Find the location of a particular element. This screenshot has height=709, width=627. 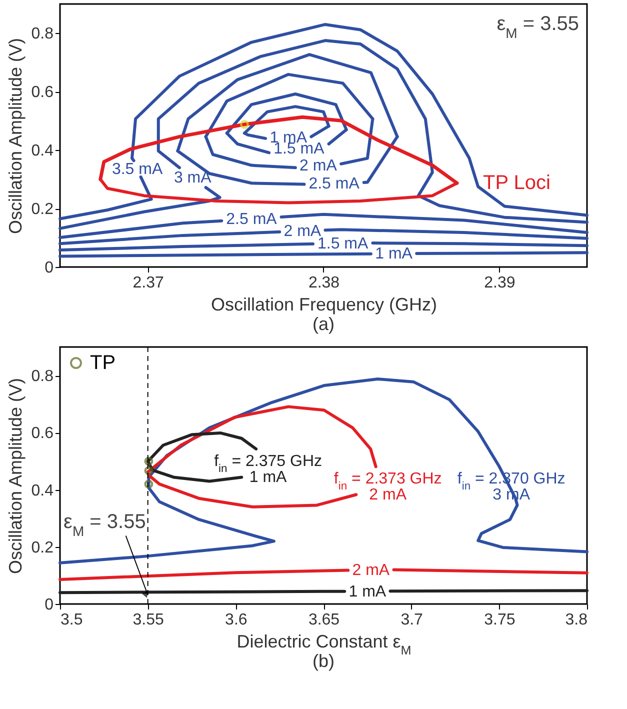

text: (a) is located at coordinates (323, 324).